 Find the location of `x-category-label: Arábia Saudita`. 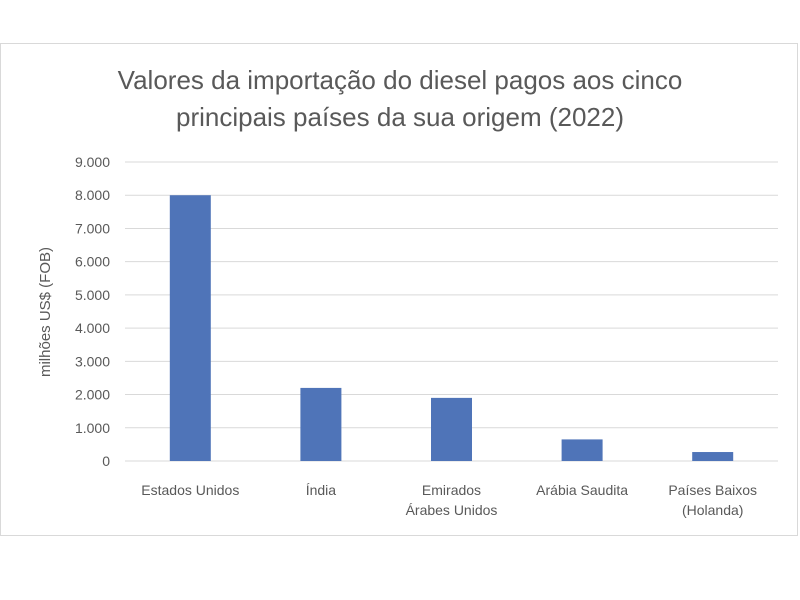

x-category-label: Arábia Saudita is located at coordinates (582, 490).